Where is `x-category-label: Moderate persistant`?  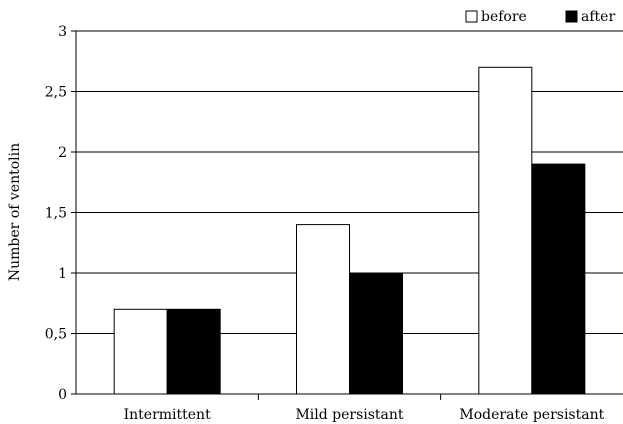
x-category-label: Moderate persistant is located at coordinates (531, 415).